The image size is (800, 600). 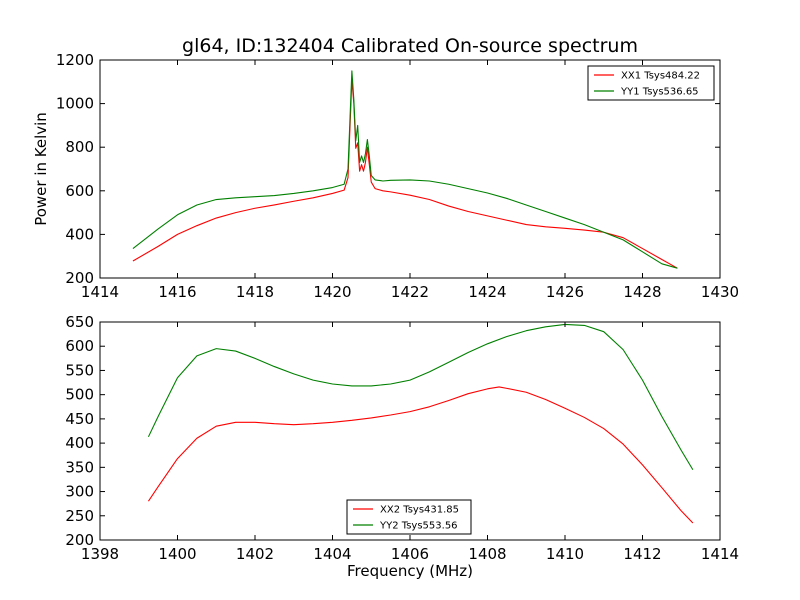 I want to click on x-tick-label: 1430, so click(x=720, y=292).